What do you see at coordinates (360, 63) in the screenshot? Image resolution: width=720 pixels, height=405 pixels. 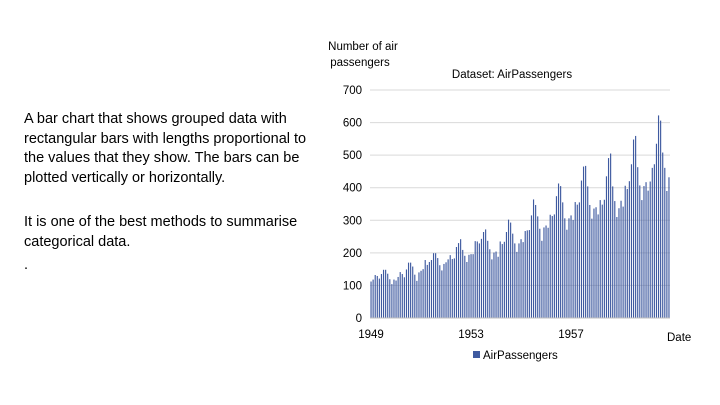 I see `y-axis-label-line-2: passengers` at bounding box center [360, 63].